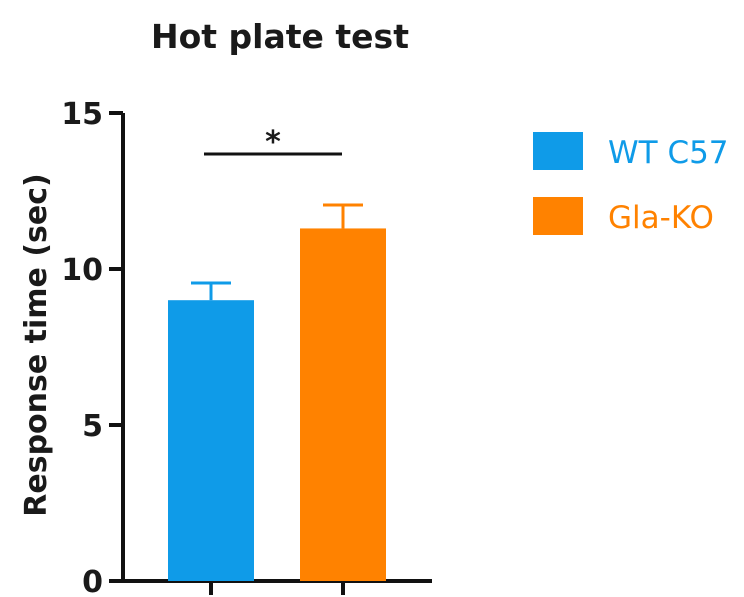 The height and width of the screenshot is (597, 744). I want to click on significance-annotation: *, so click(273, 142).